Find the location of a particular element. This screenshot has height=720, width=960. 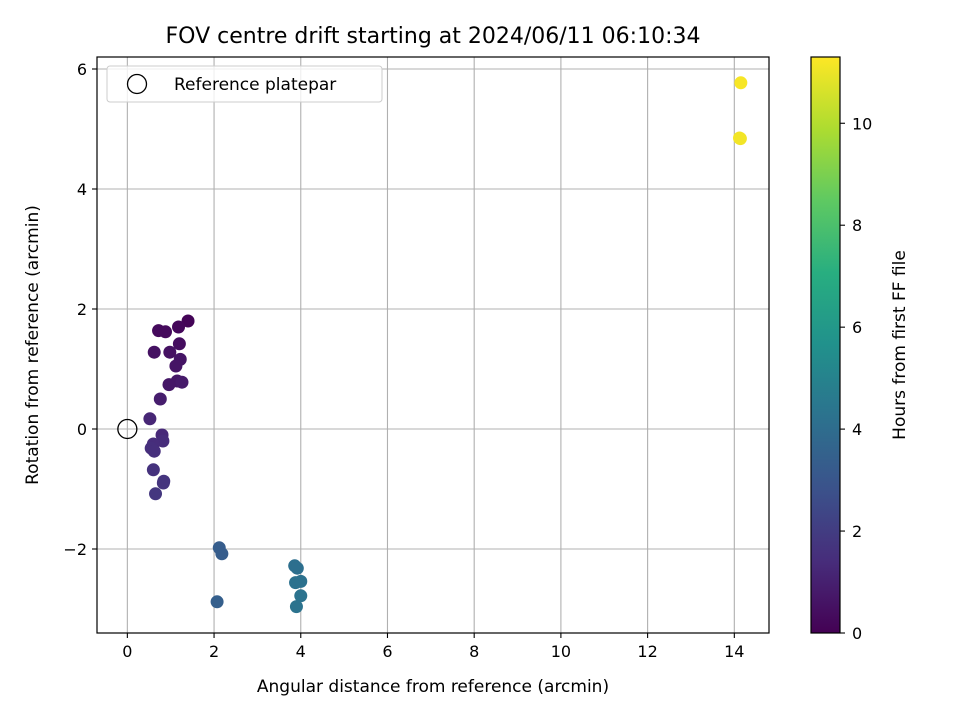

x-tick-label: 0 is located at coordinates (127, 651).